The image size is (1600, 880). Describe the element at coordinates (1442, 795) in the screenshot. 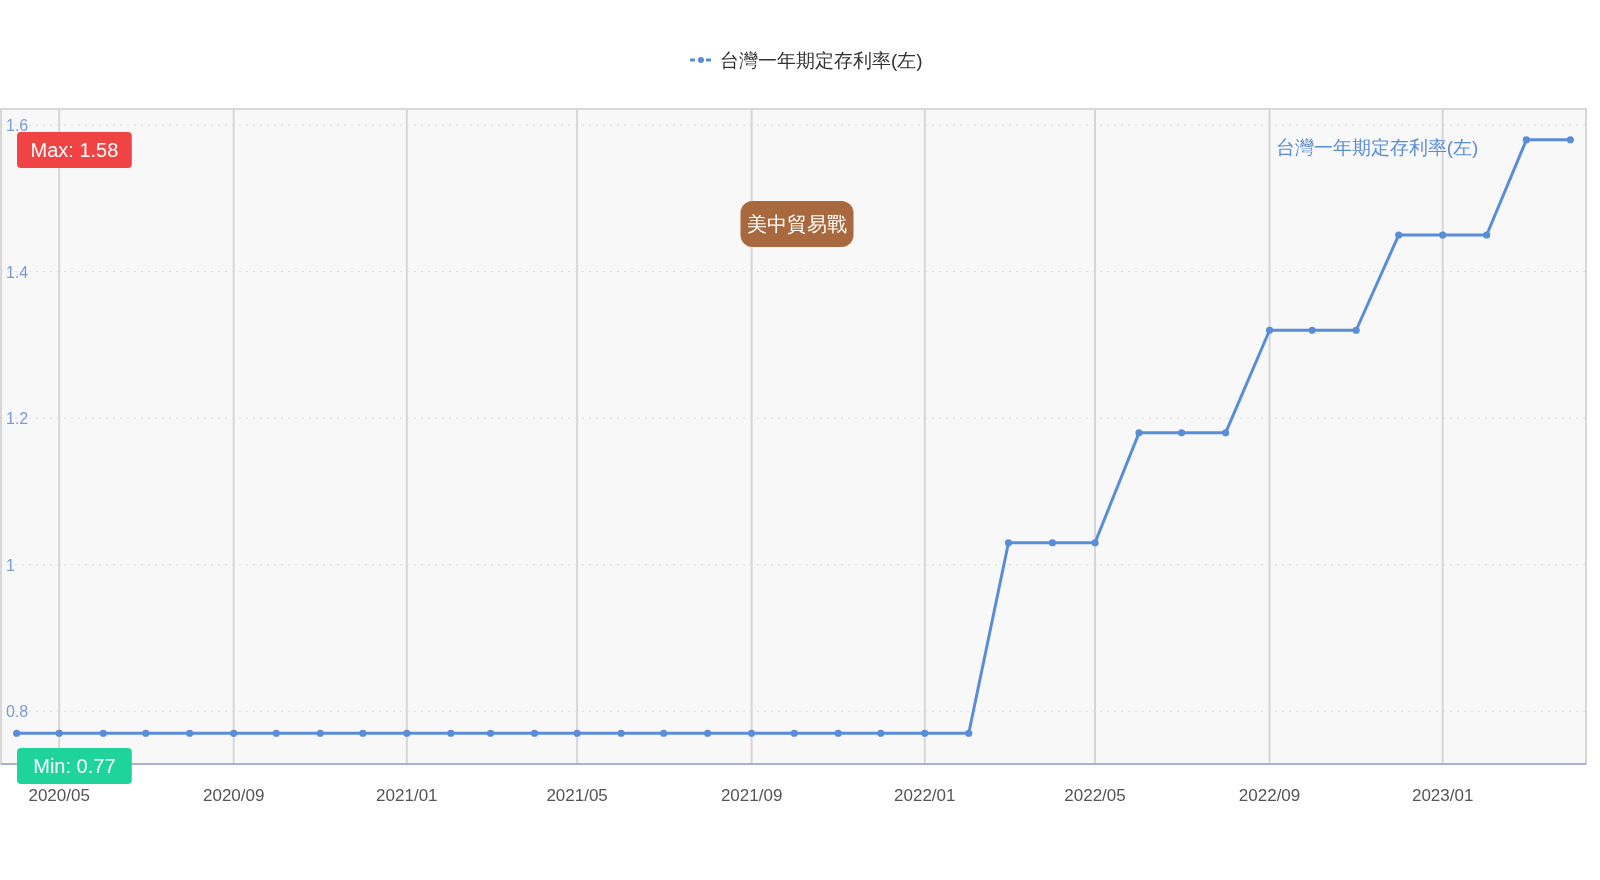

I see `x-tick-label: 2023/01` at that location.